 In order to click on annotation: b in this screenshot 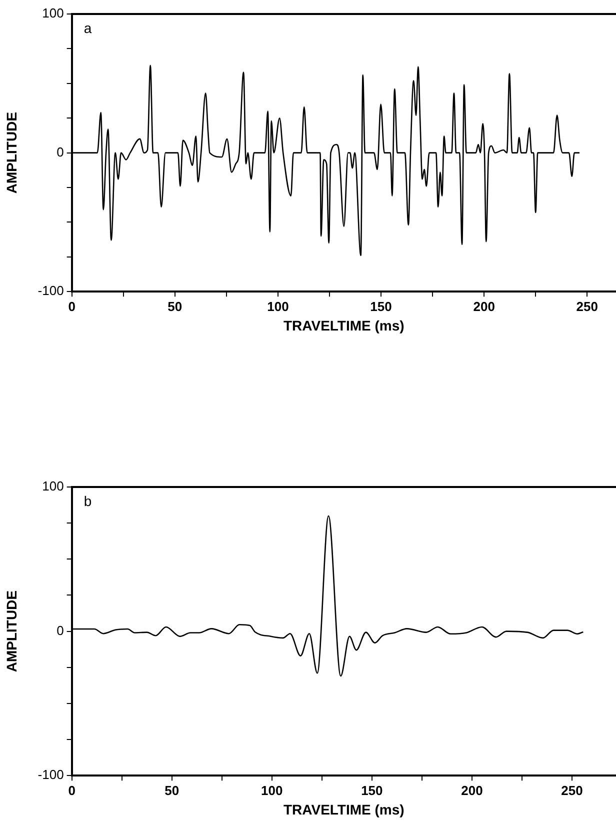, I will do `click(88, 500)`.